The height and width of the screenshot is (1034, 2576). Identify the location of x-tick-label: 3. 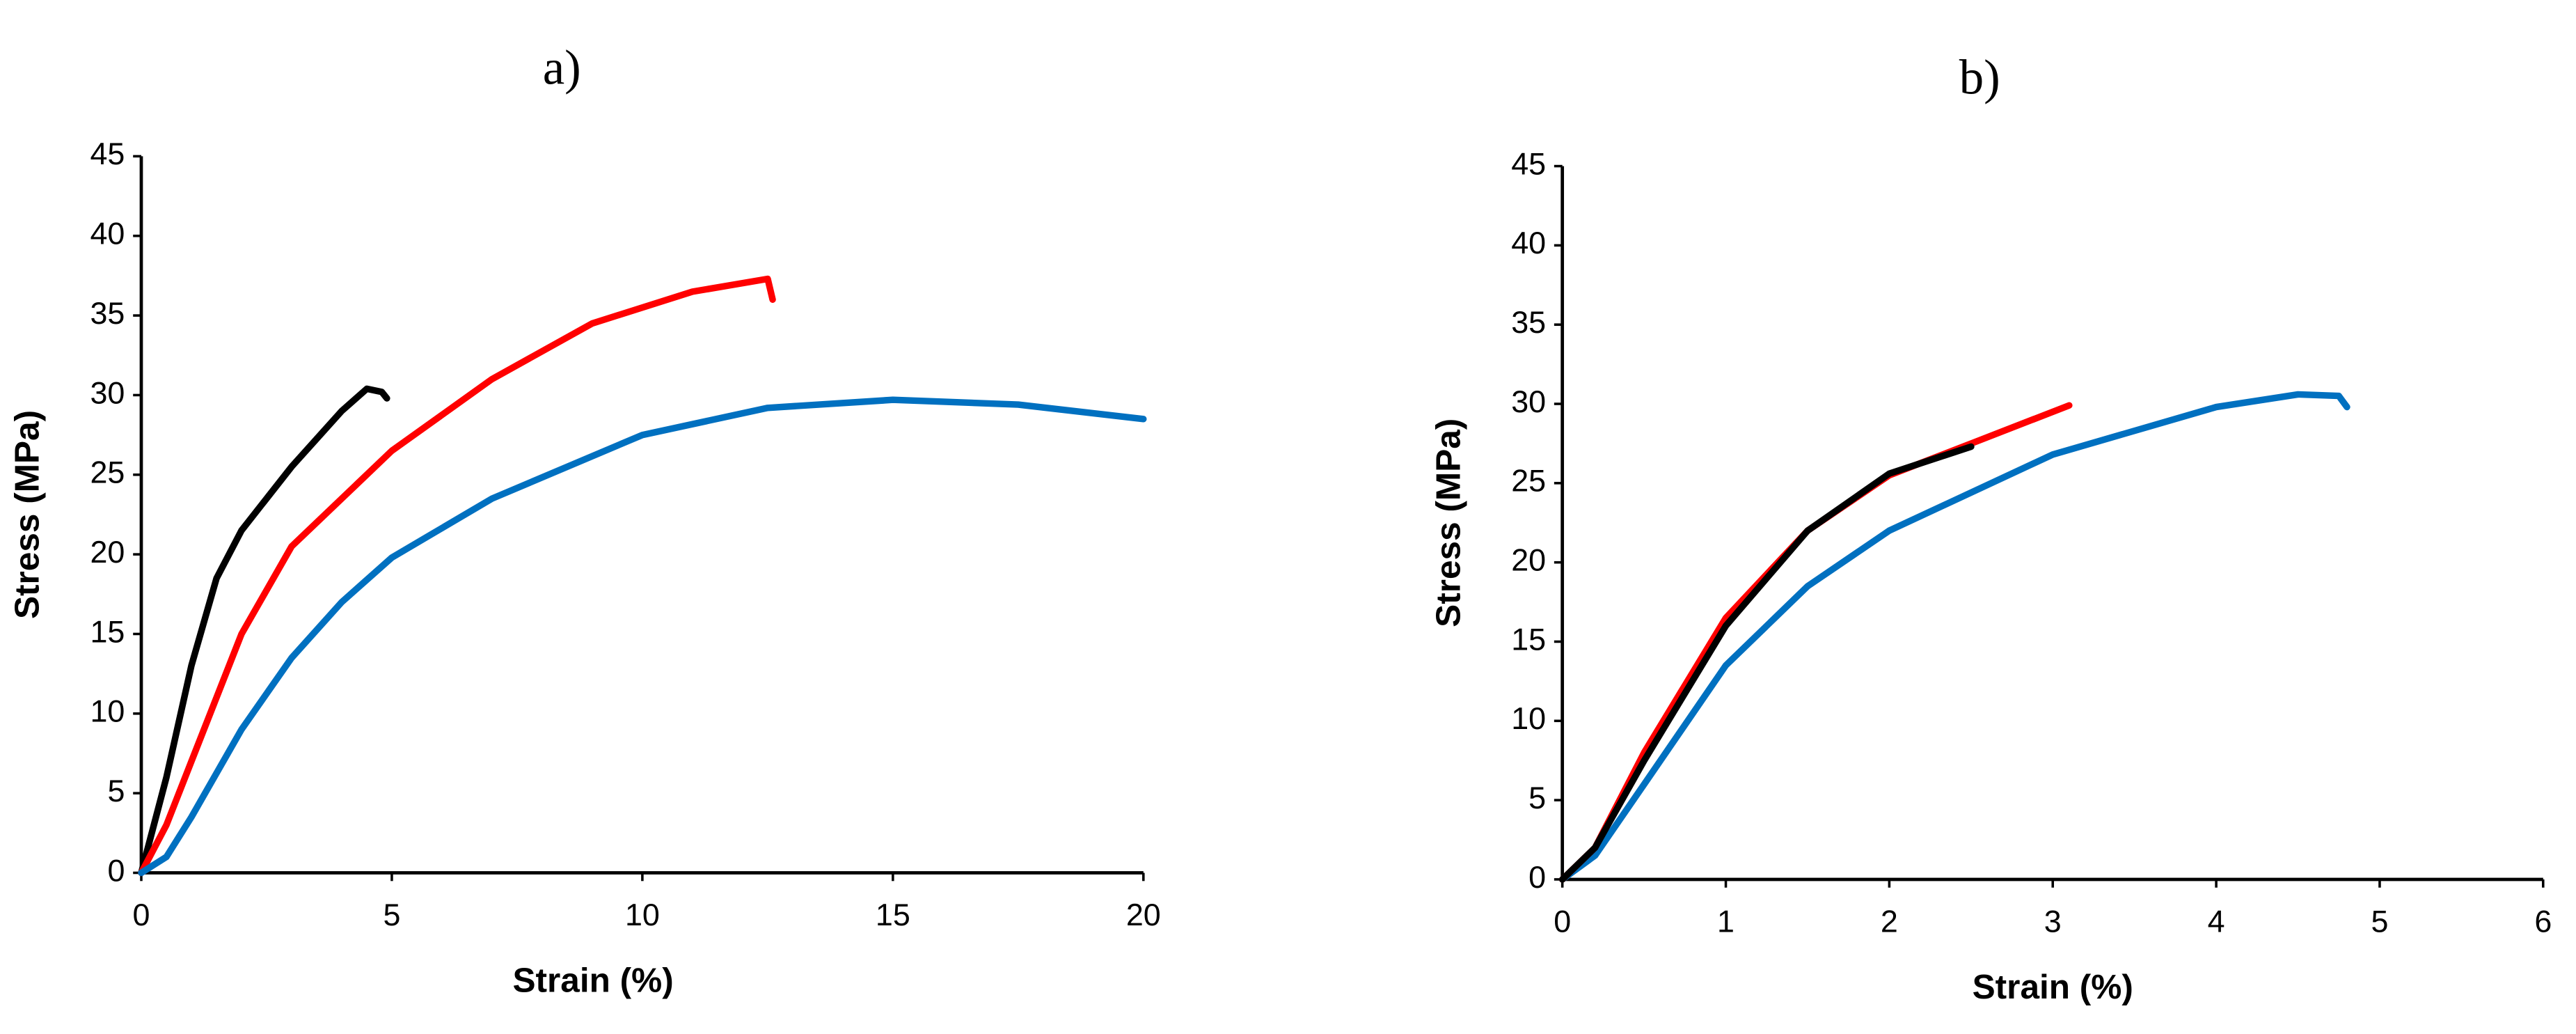
(2053, 921).